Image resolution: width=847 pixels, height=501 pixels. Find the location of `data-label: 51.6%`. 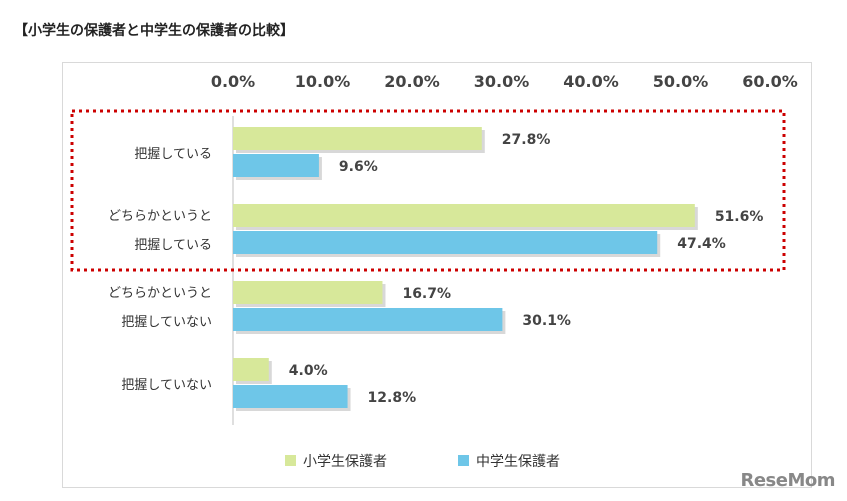

data-label: 51.6% is located at coordinates (739, 217).